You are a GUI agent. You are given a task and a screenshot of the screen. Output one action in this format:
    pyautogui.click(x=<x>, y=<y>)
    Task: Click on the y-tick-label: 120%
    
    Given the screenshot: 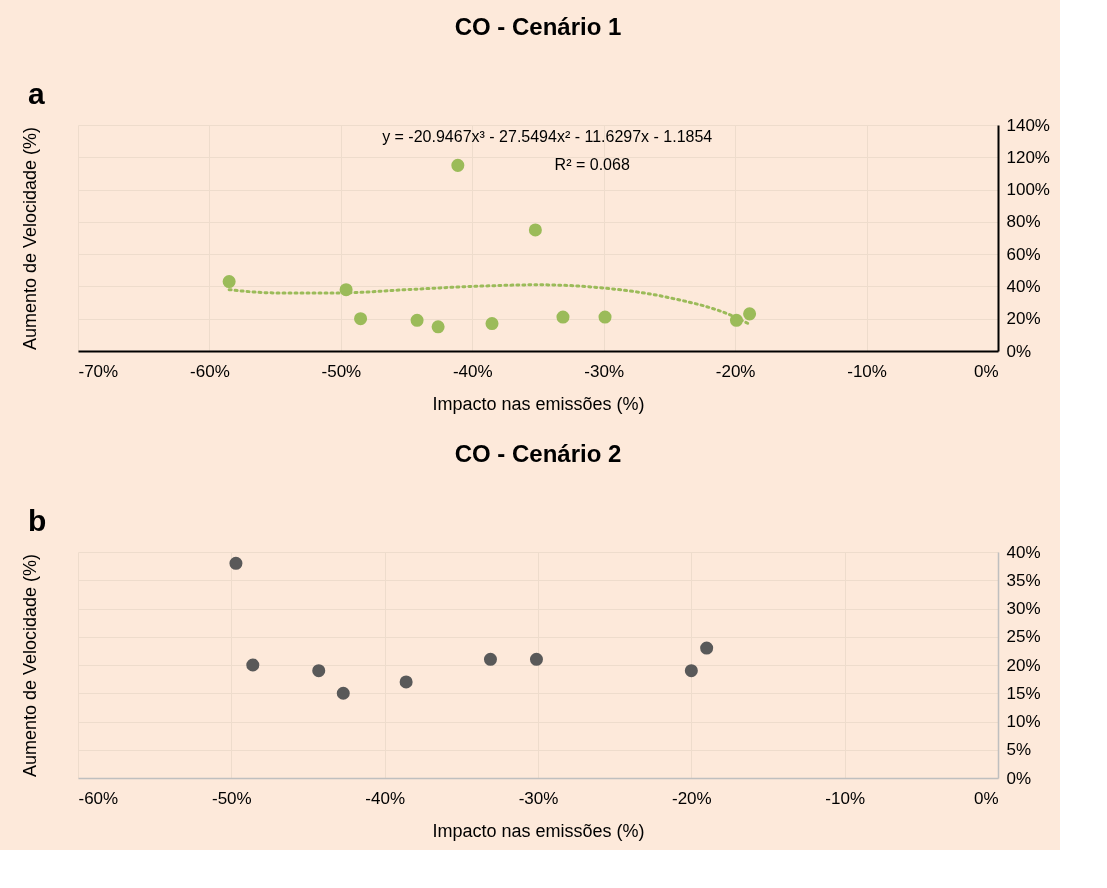 What is the action you would take?
    pyautogui.click(x=1028, y=157)
    